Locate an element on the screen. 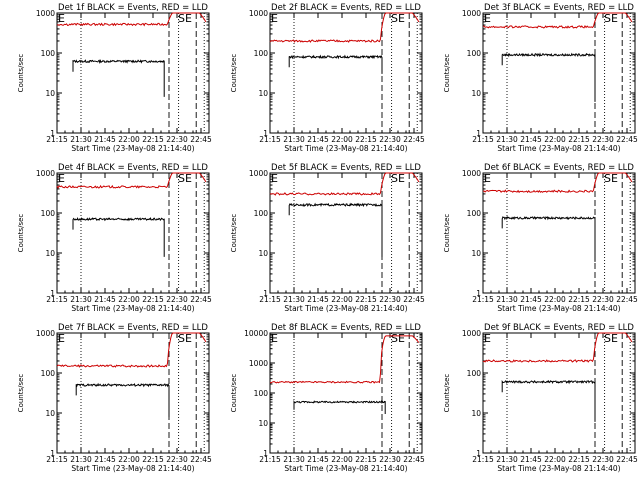  chart-title: Det 8f BLACK = Events, RED = LLD is located at coordinates (346, 328).